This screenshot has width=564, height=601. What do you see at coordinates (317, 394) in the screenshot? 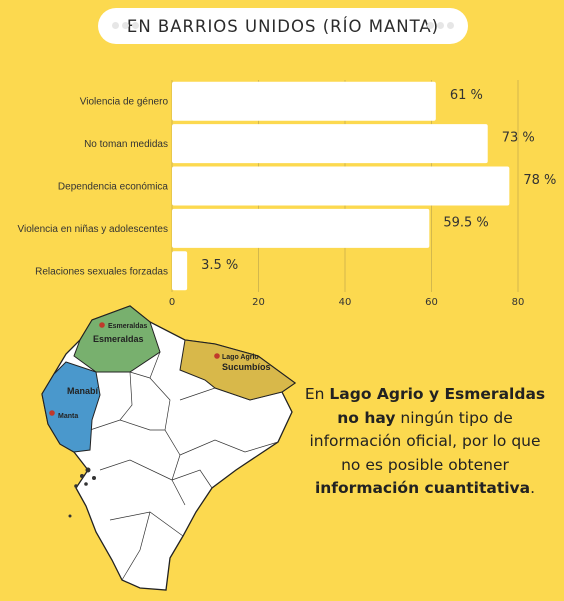
I see `note-text-1: En` at bounding box center [317, 394].